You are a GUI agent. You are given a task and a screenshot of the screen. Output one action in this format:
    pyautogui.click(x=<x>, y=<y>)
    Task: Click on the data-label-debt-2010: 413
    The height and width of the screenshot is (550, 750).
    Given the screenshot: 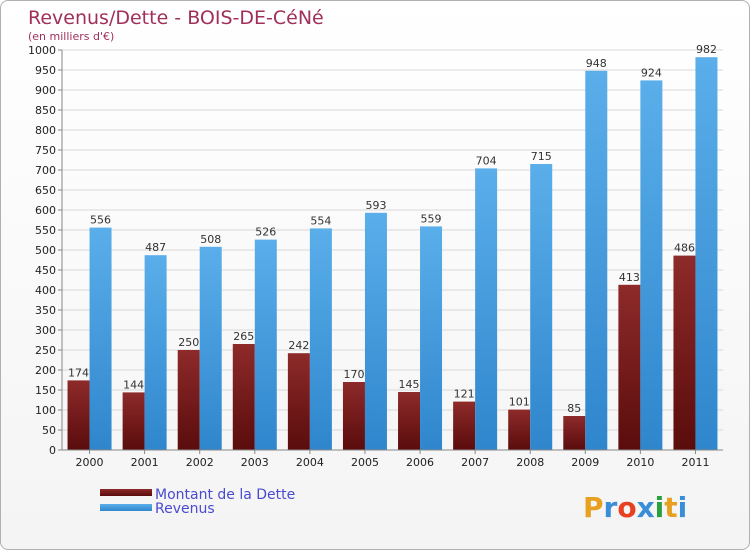 What is the action you would take?
    pyautogui.click(x=629, y=277)
    